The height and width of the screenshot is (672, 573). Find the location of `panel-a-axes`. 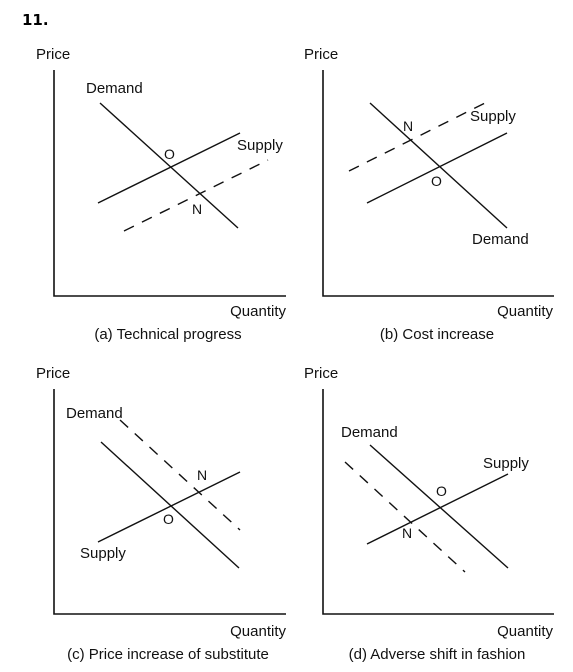

panel-a-axes is located at coordinates (169, 183).